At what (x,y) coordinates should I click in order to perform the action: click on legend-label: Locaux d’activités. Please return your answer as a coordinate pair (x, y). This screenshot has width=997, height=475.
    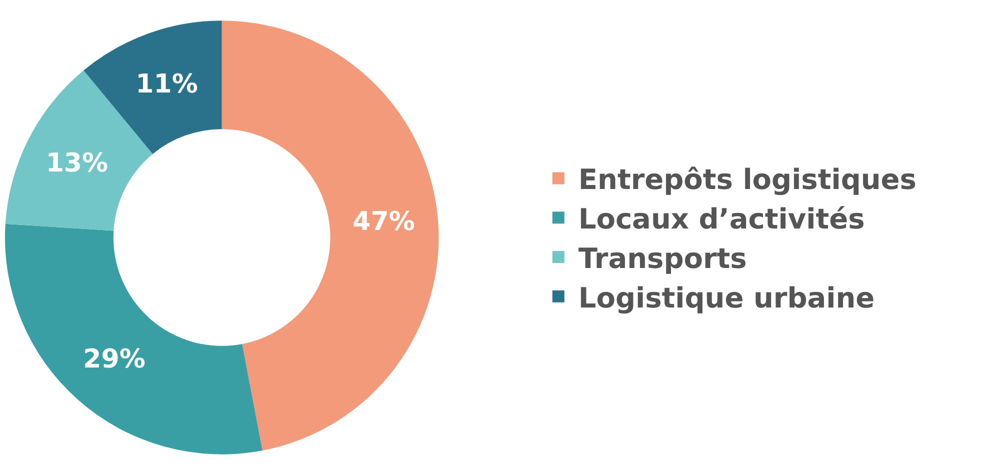
    Looking at the image, I should click on (721, 219).